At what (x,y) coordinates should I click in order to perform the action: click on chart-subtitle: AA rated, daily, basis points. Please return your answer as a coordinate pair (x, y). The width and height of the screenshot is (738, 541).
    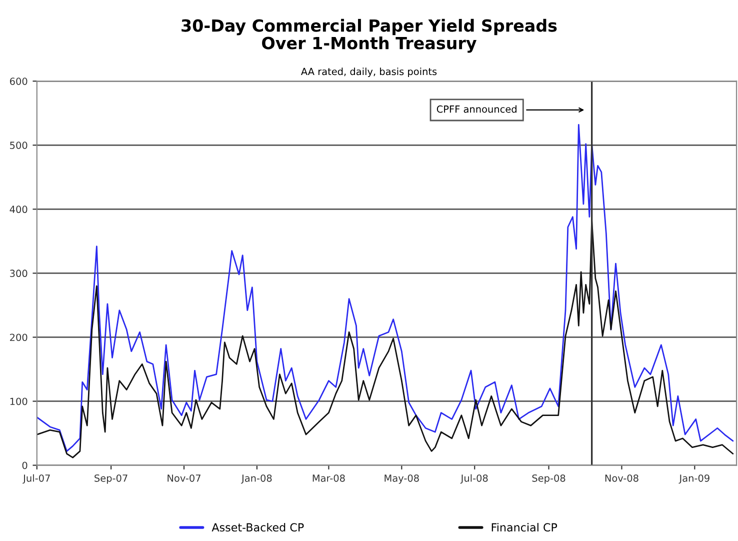
    Looking at the image, I should click on (369, 73).